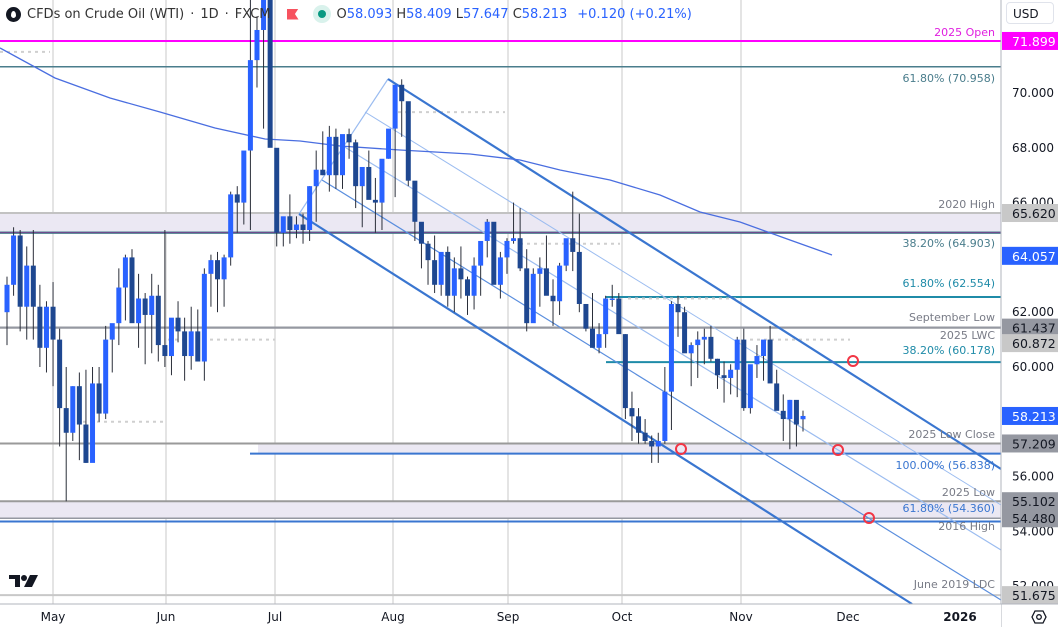 Image resolution: width=1058 pixels, height=627 pixels. Describe the element at coordinates (966, 204) in the screenshot. I see `svg-text: 2020 High` at that location.